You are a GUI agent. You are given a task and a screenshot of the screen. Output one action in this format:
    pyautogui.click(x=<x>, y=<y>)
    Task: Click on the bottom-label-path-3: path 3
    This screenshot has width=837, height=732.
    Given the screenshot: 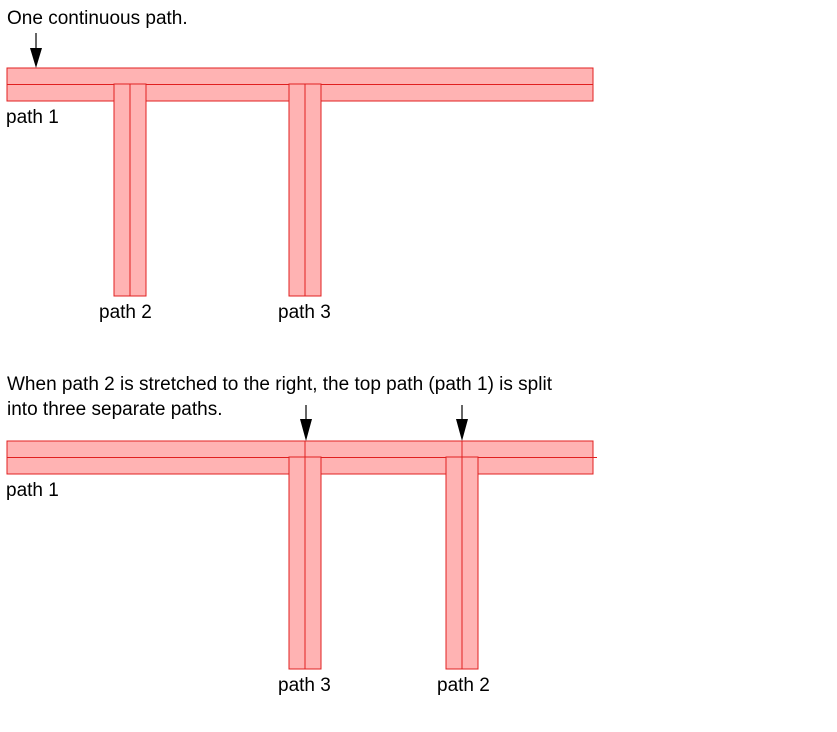 What is the action you would take?
    pyautogui.click(x=304, y=685)
    